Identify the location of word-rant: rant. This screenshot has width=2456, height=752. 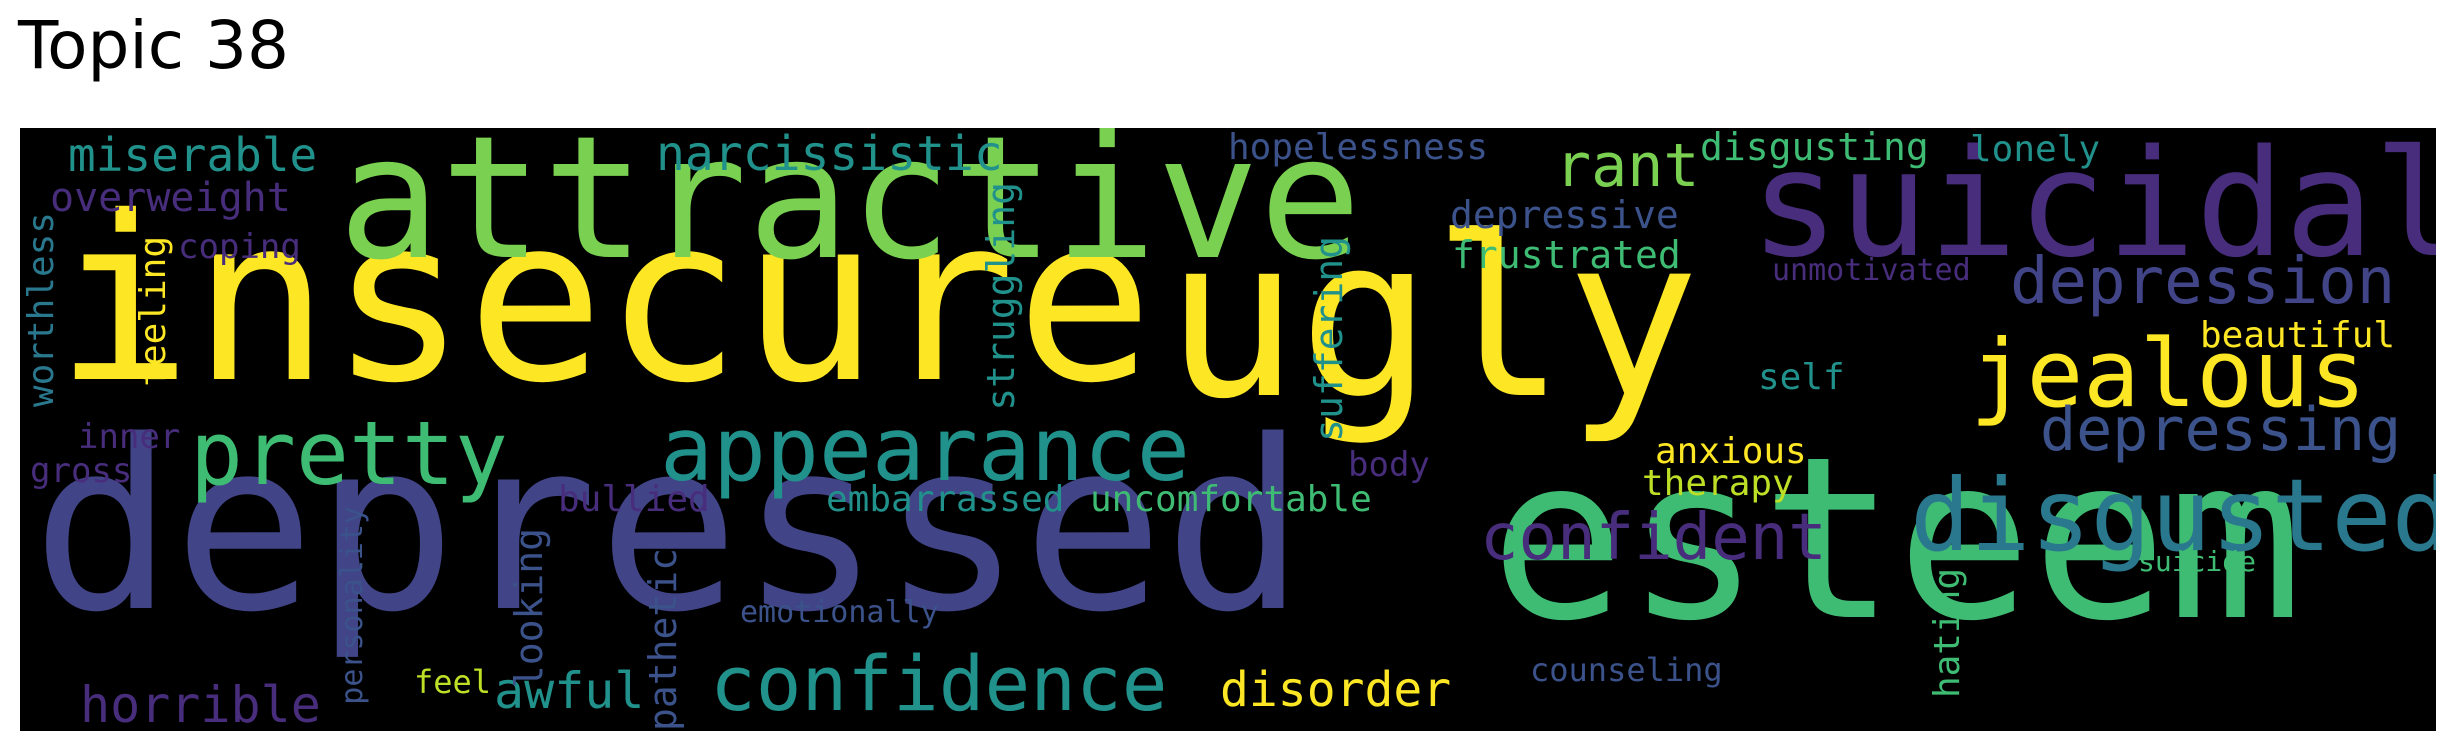
(1627, 166).